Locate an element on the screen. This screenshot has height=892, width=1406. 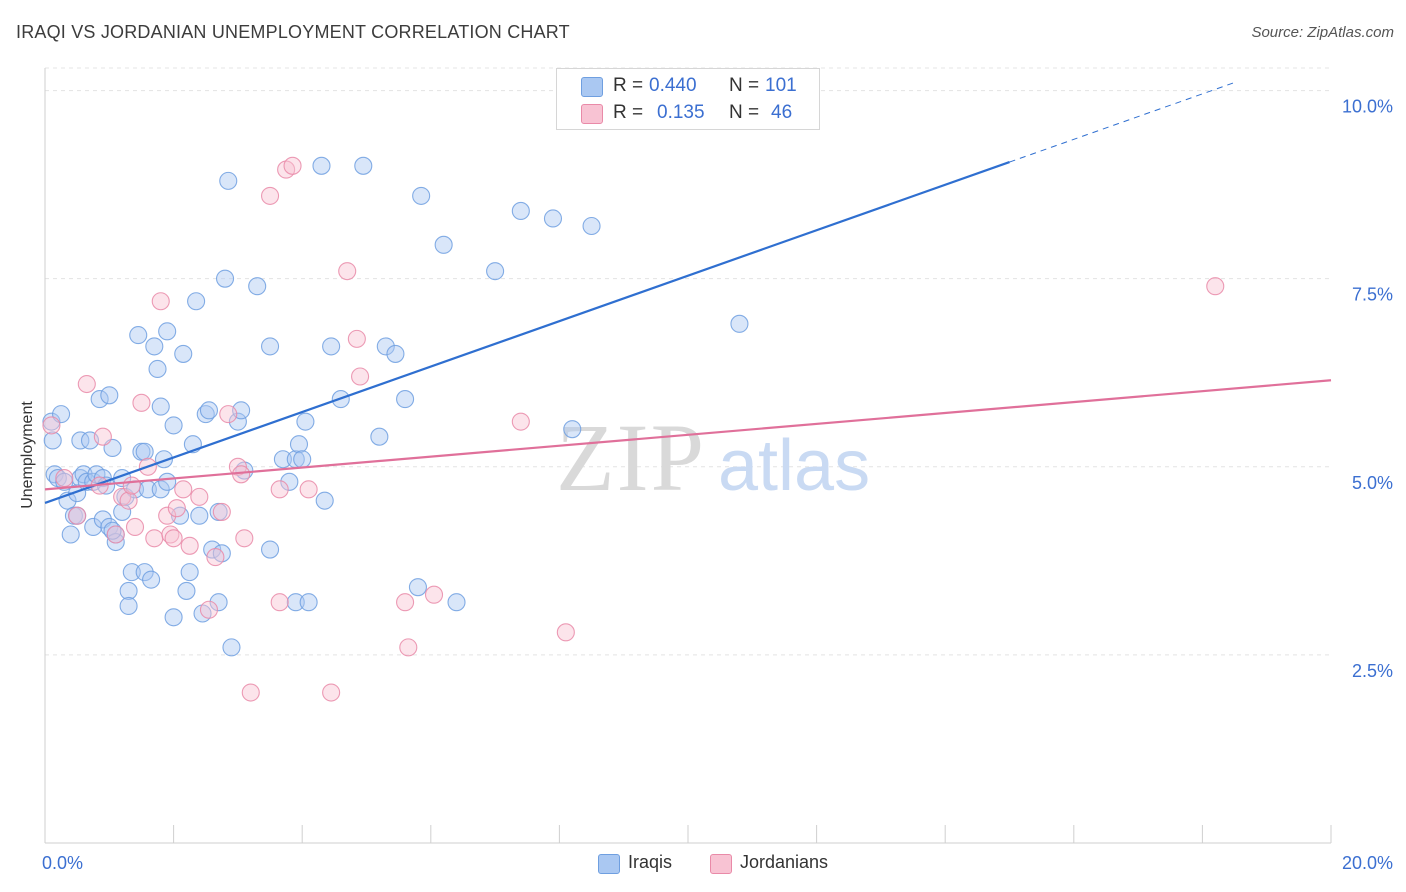
legend-n-value: 101 is located at coordinates (781, 85).